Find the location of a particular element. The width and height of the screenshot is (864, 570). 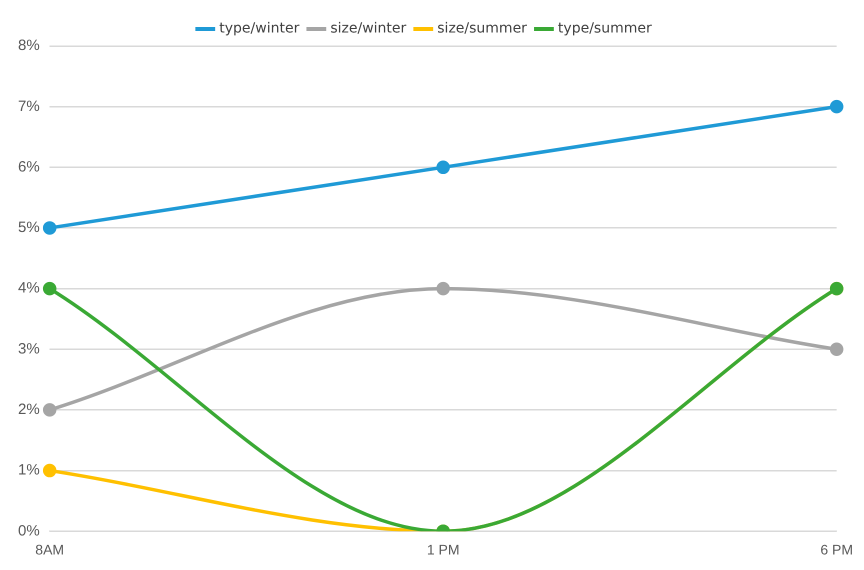

legend-label: type/summer is located at coordinates (605, 28).